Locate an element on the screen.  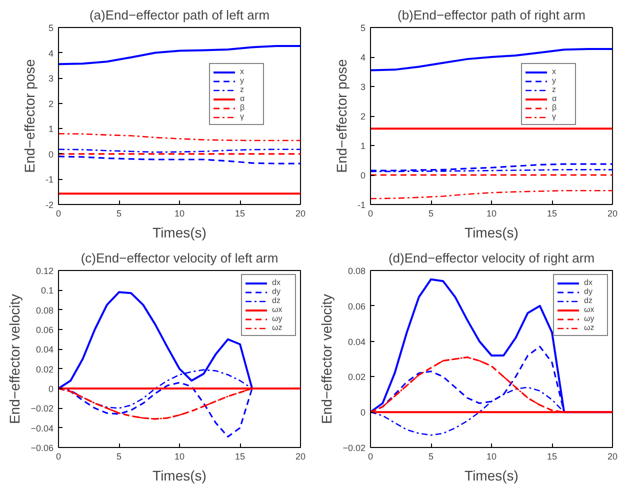
chart-title: (a)End−effector path of left arm is located at coordinates (179, 15).